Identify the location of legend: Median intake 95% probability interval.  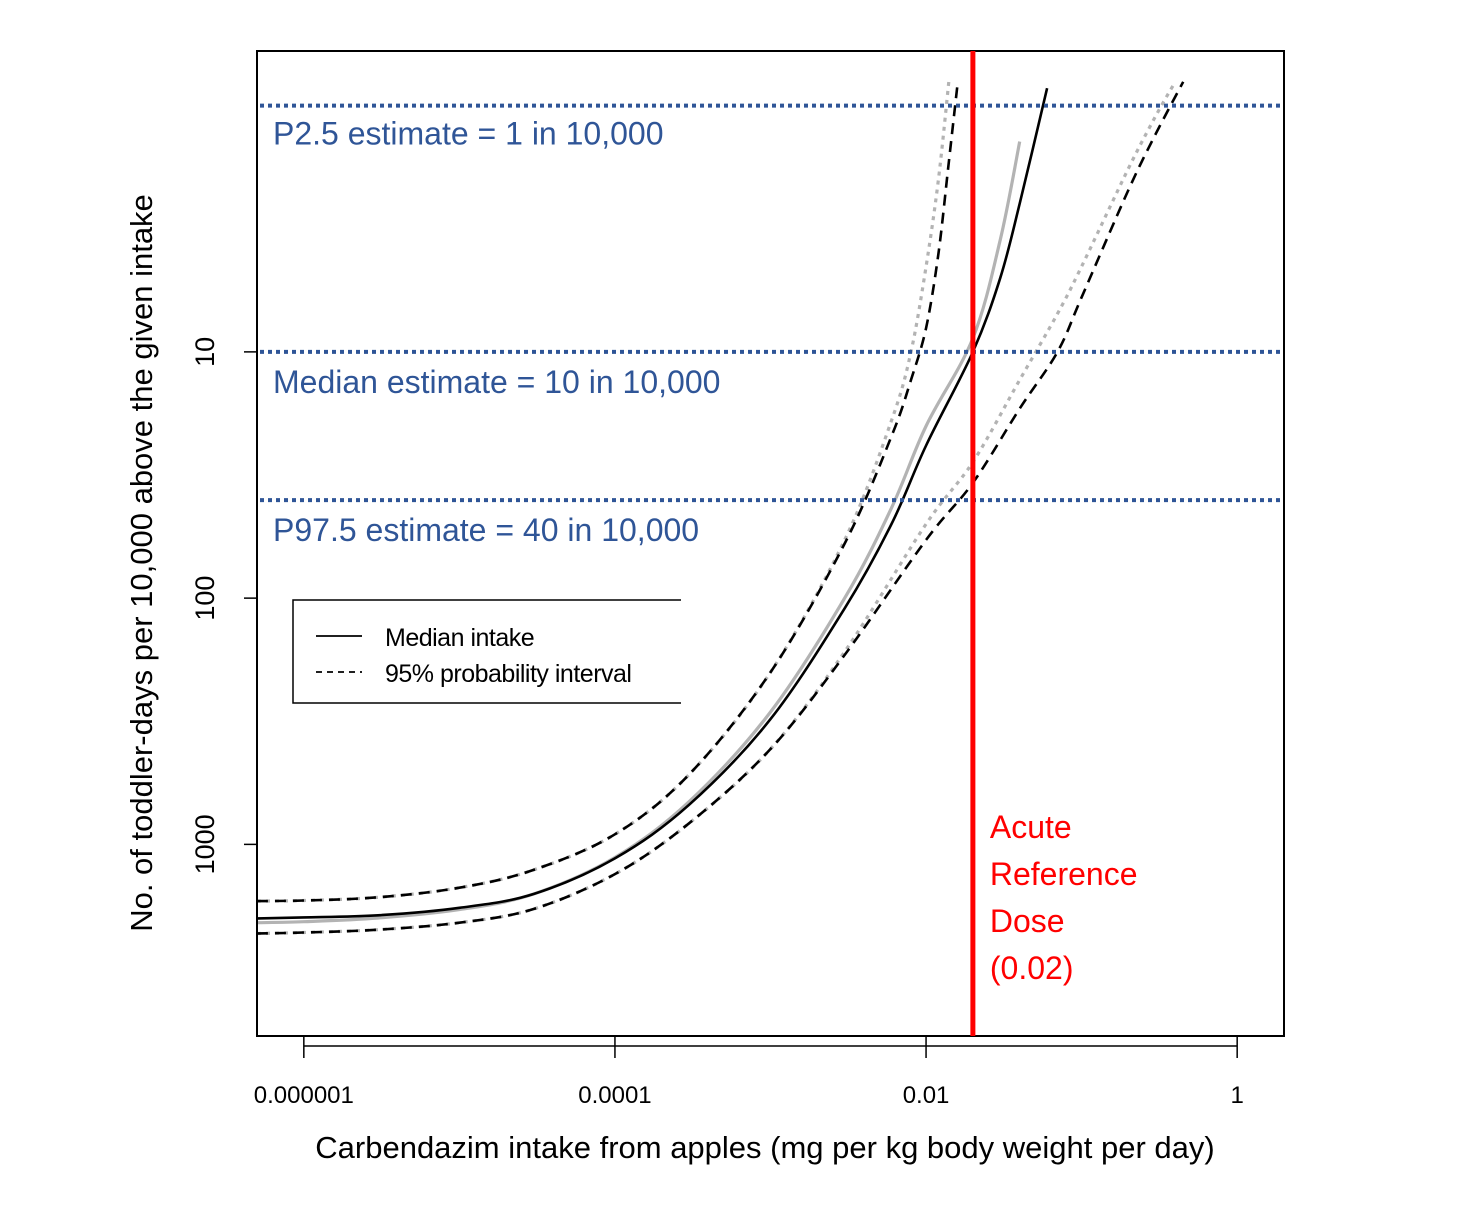
(486, 651).